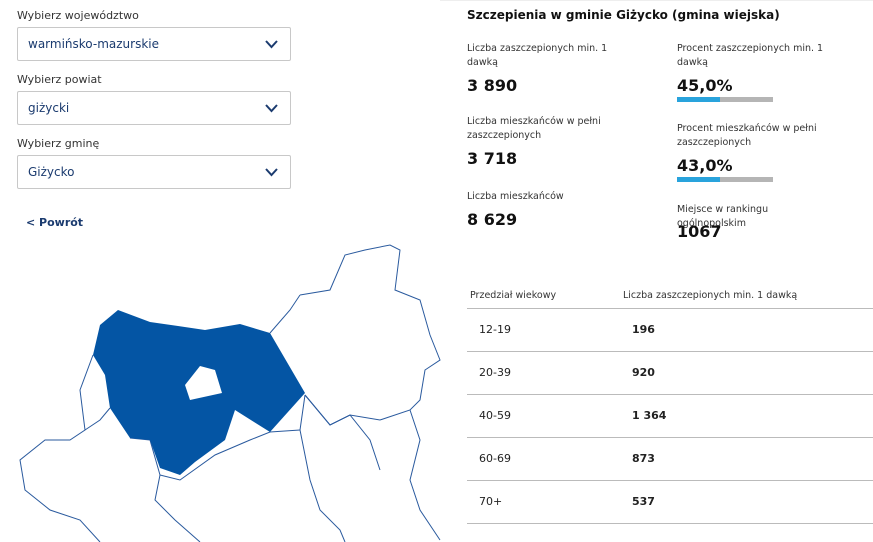 This screenshot has width=873, height=542. What do you see at coordinates (705, 85) in the screenshot?
I see `stat-value: 45,0%` at bounding box center [705, 85].